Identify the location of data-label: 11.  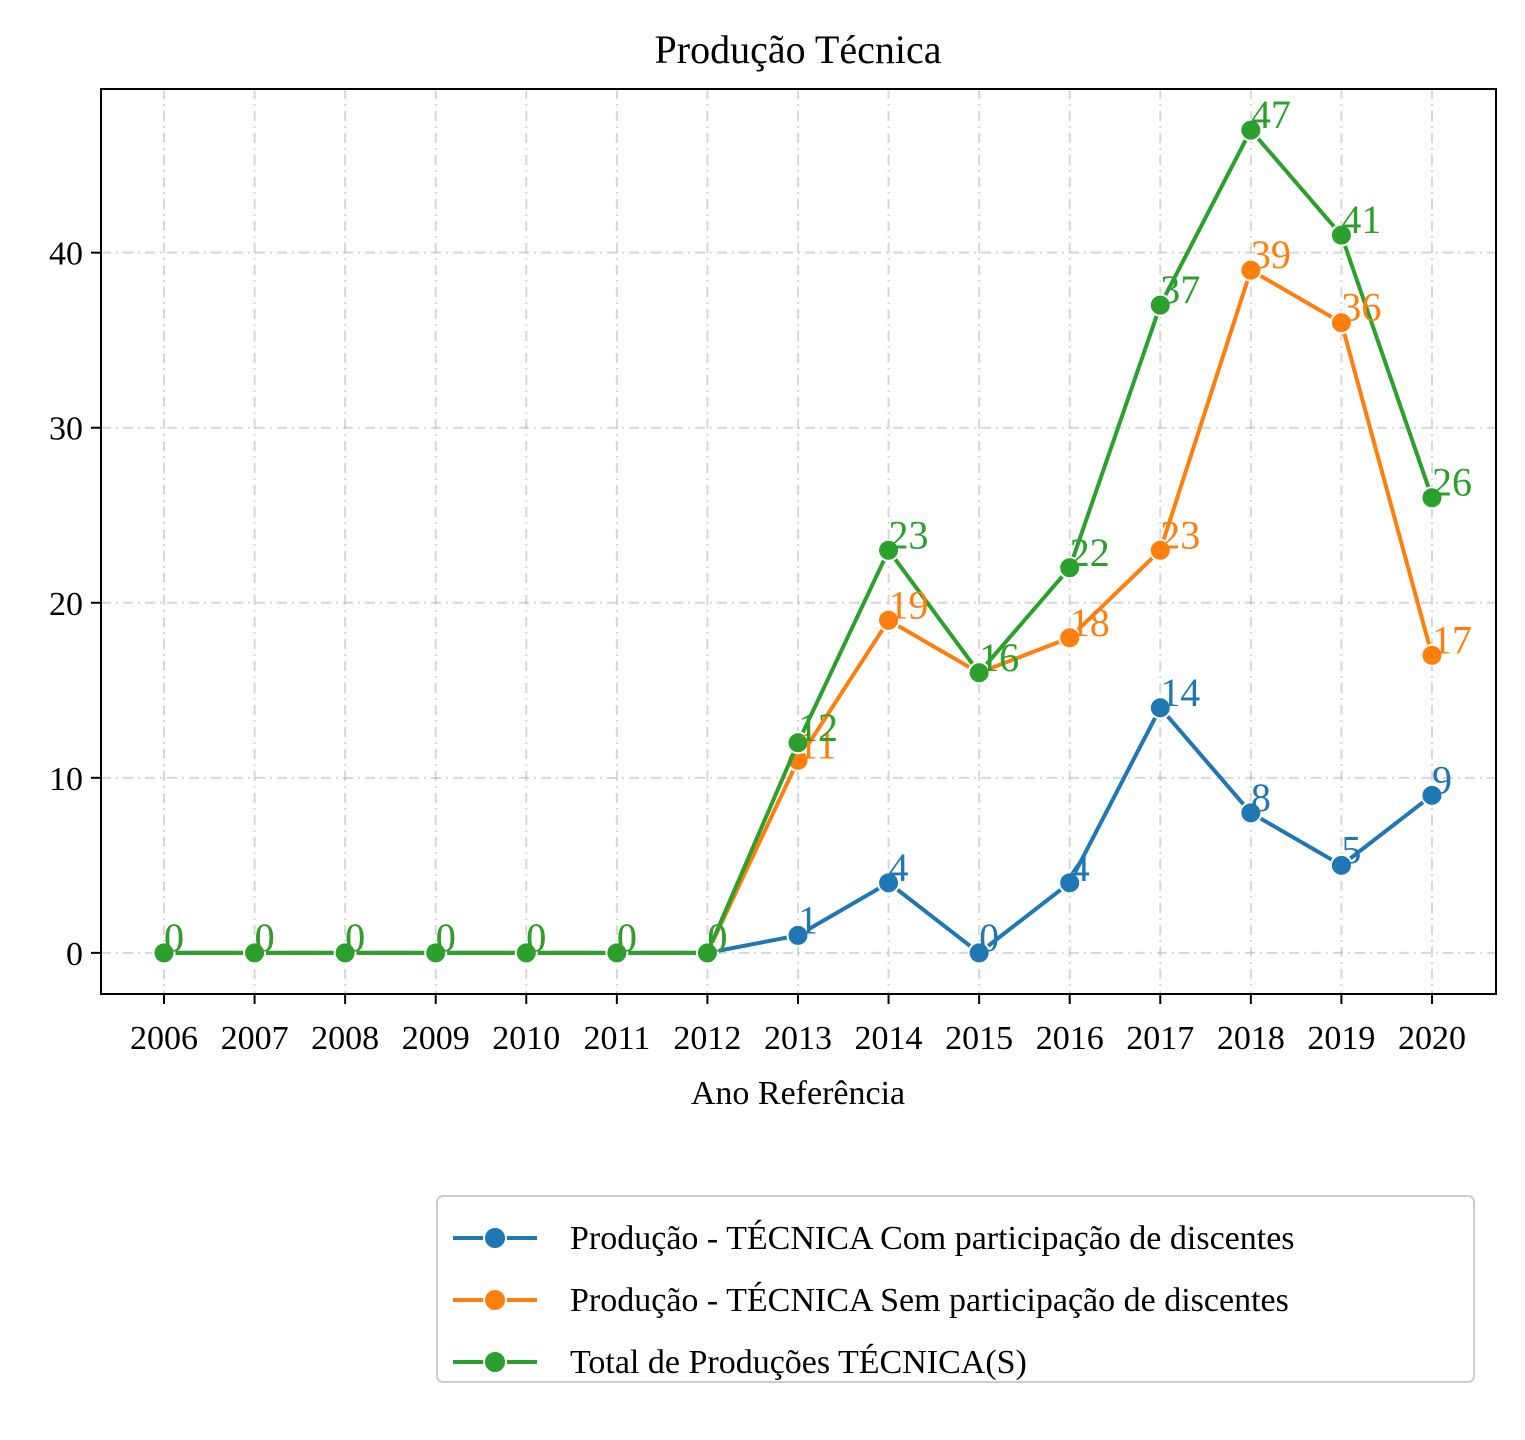
(817, 744).